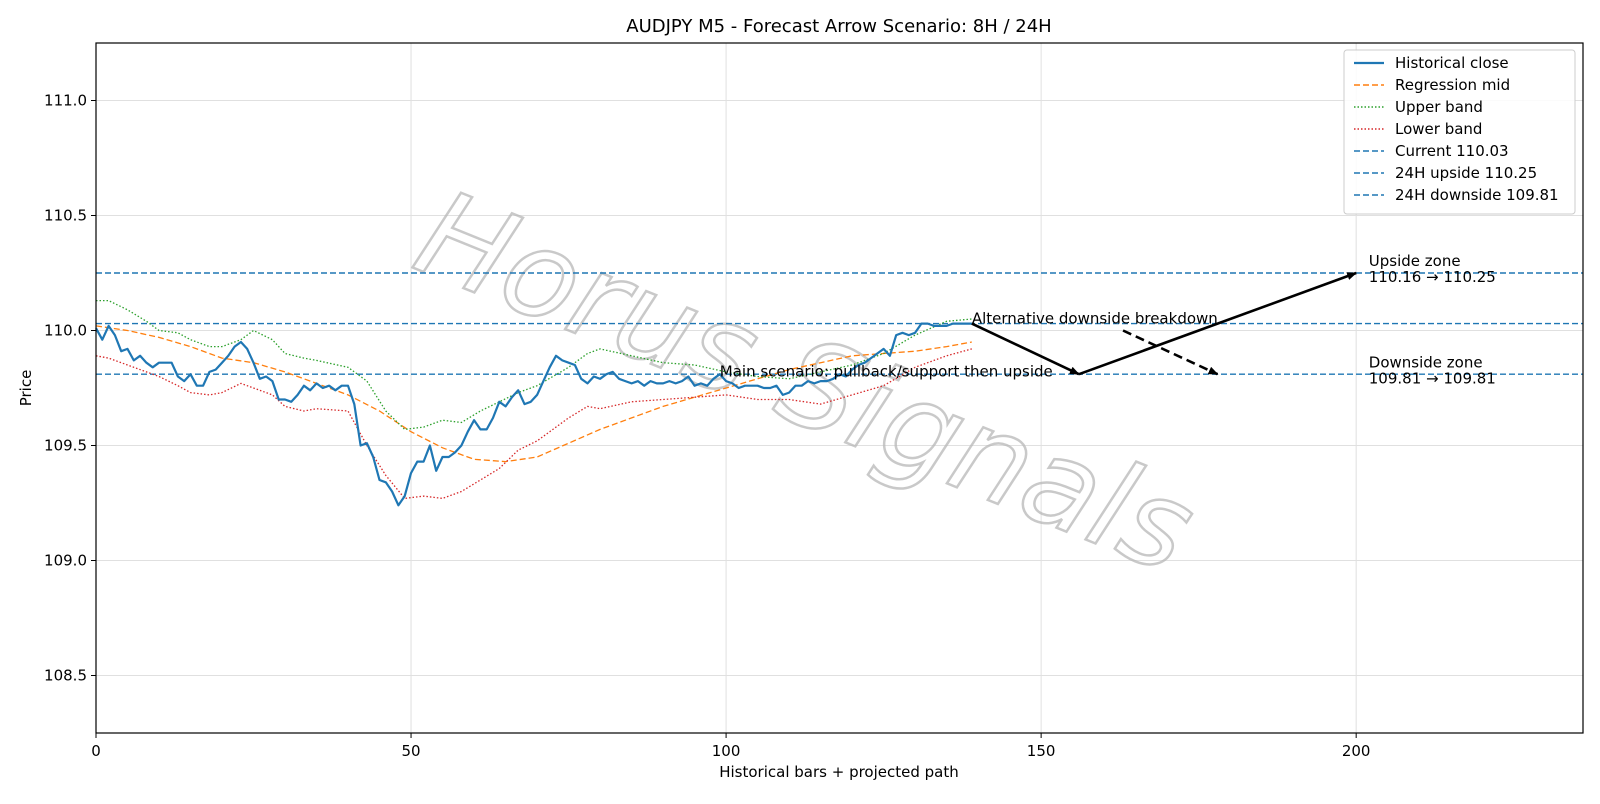  What do you see at coordinates (65, 331) in the screenshot?
I see `y-tick-label: 110.0` at bounding box center [65, 331].